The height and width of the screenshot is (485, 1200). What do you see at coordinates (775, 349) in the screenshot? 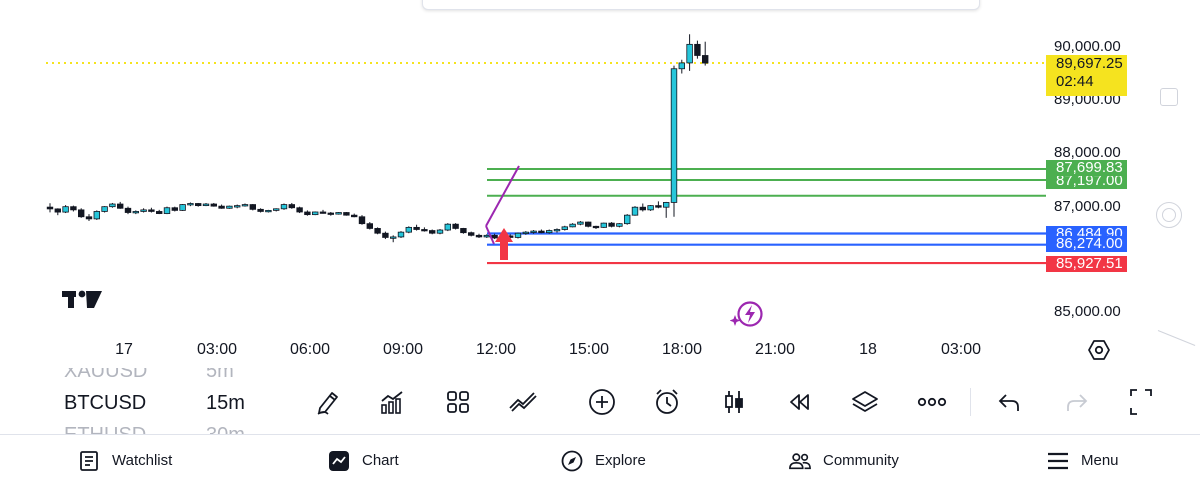
I see `time-axis-label: 21:00` at bounding box center [775, 349].